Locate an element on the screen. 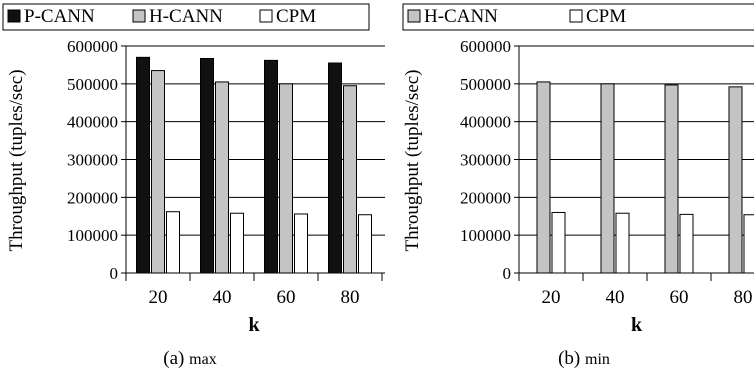 The height and width of the screenshot is (375, 754). caption-metric: min is located at coordinates (597, 359).